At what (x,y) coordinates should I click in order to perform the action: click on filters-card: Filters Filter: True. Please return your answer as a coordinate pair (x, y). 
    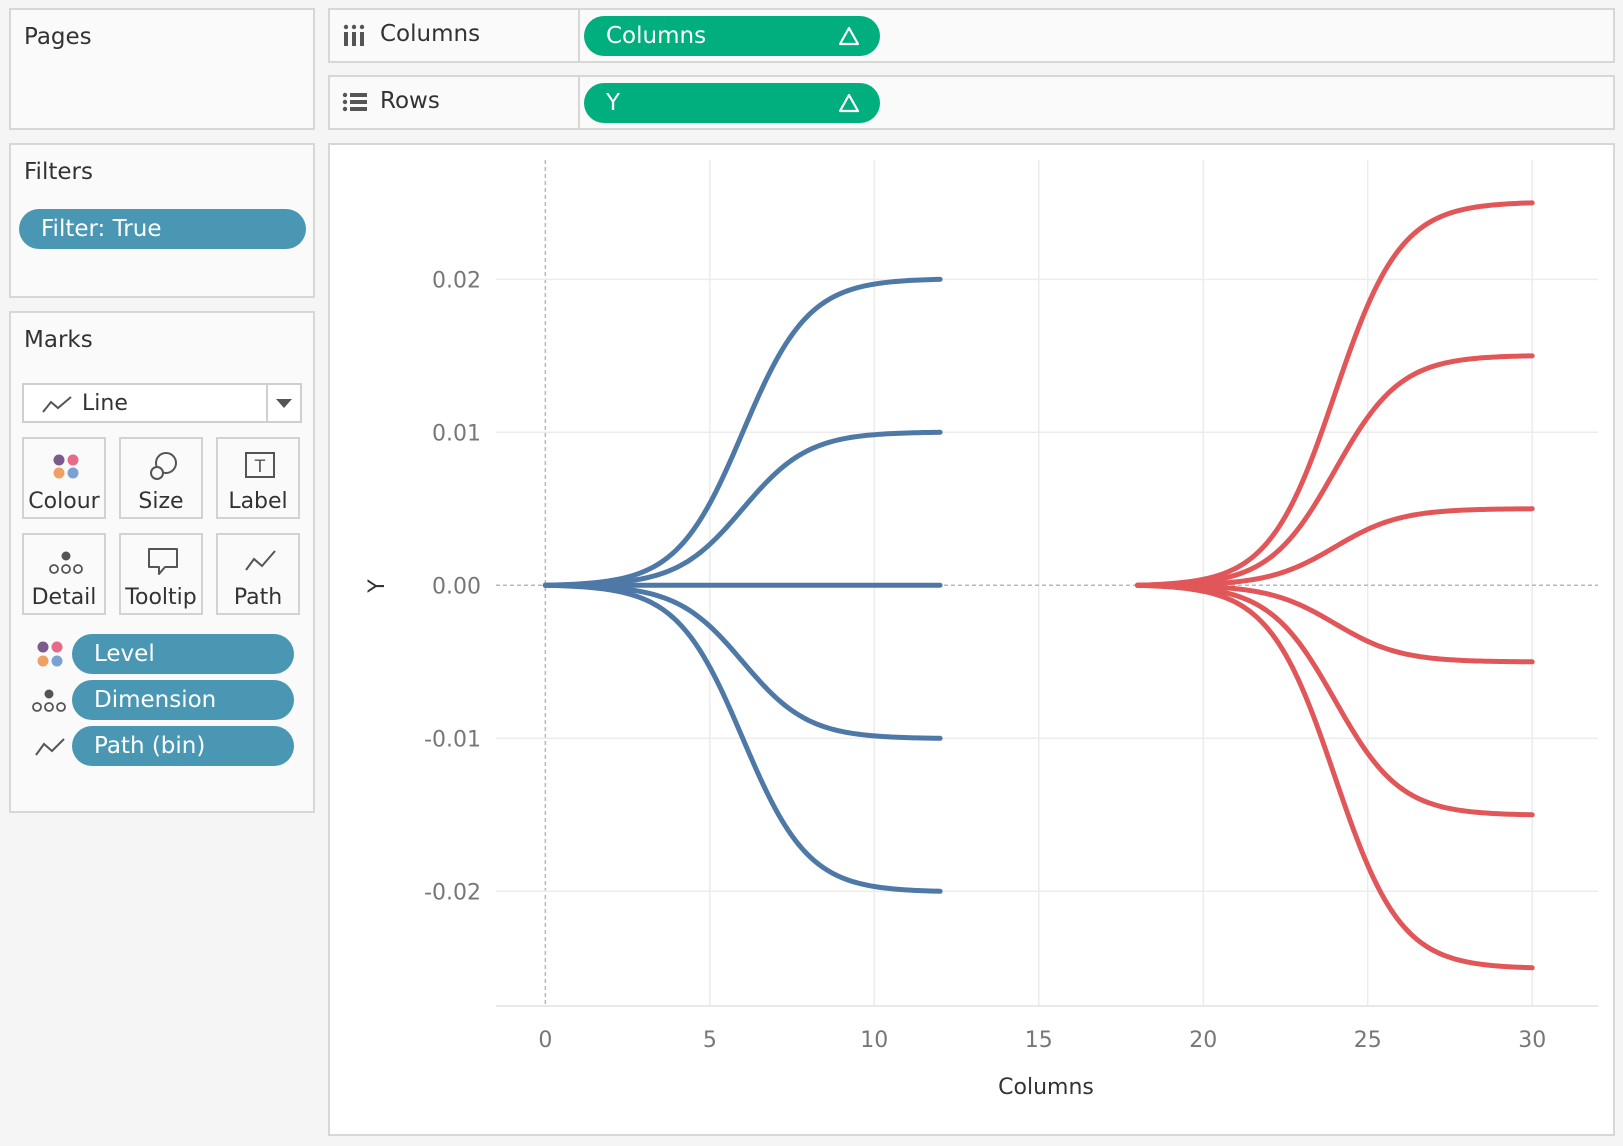
    Looking at the image, I should click on (162, 220).